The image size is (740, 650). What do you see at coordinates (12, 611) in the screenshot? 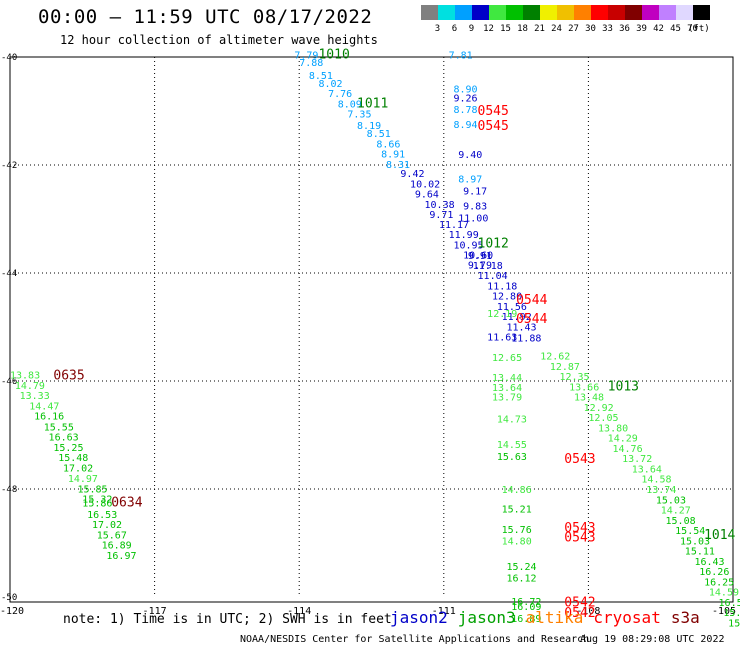
I see `longitude-label: -120` at bounding box center [12, 611].